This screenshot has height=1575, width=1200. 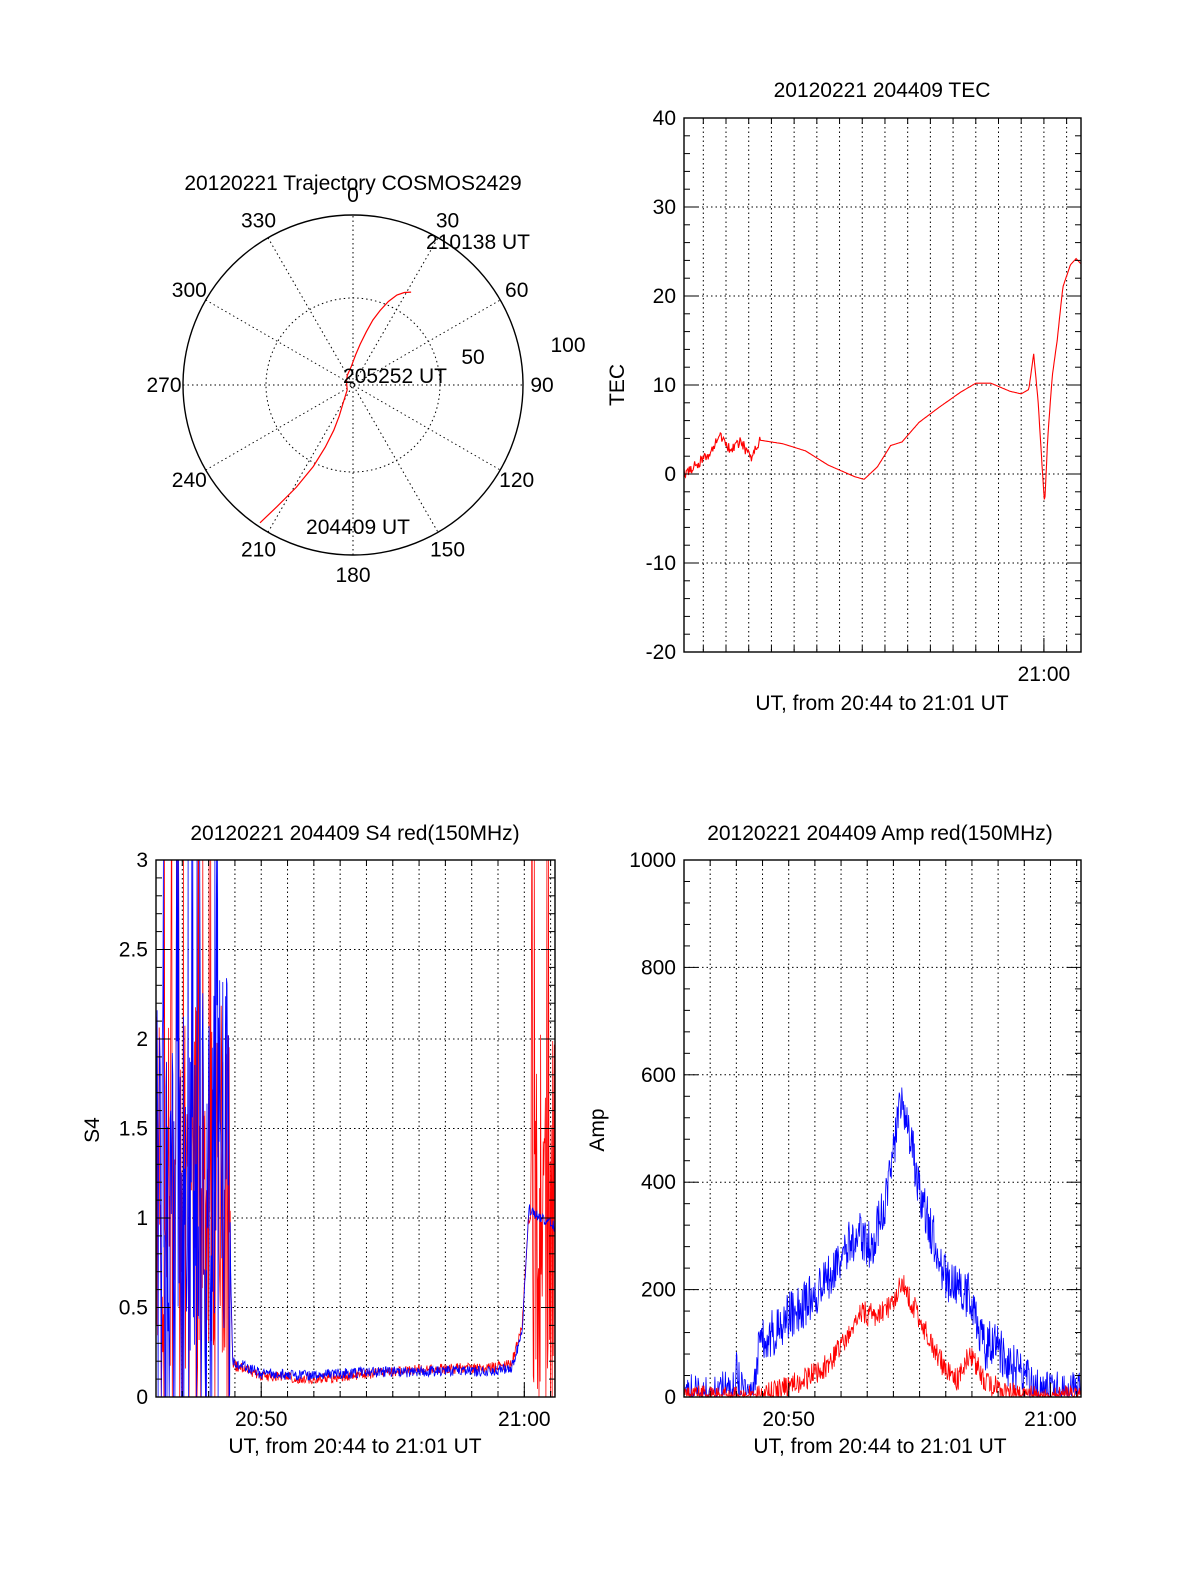 What do you see at coordinates (335, 407) in the screenshot?
I see `trajectory-series-line` at bounding box center [335, 407].